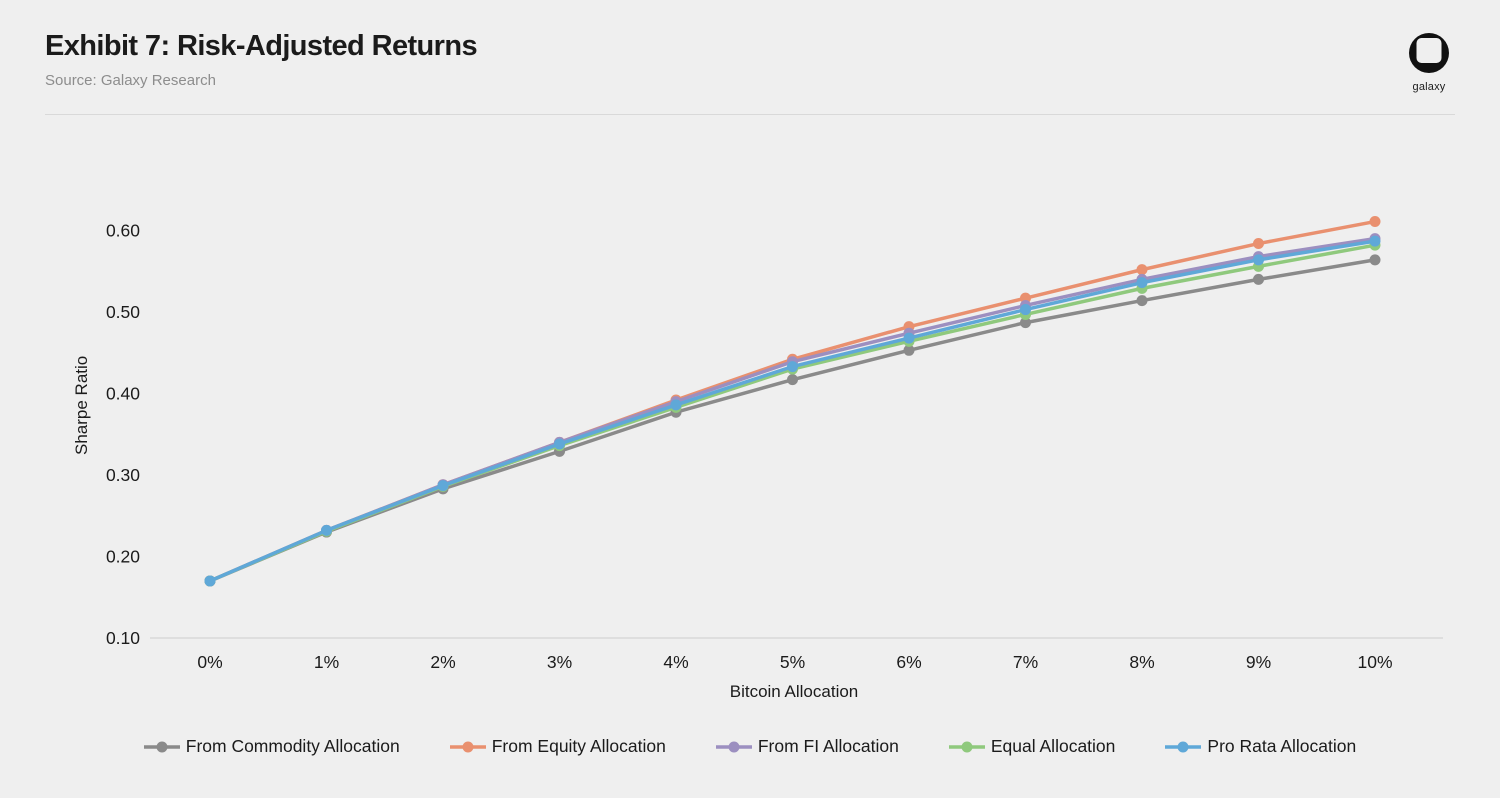 This screenshot has height=798, width=1500. What do you see at coordinates (130, 80) in the screenshot?
I see `source-note: Source: Galaxy Research` at bounding box center [130, 80].